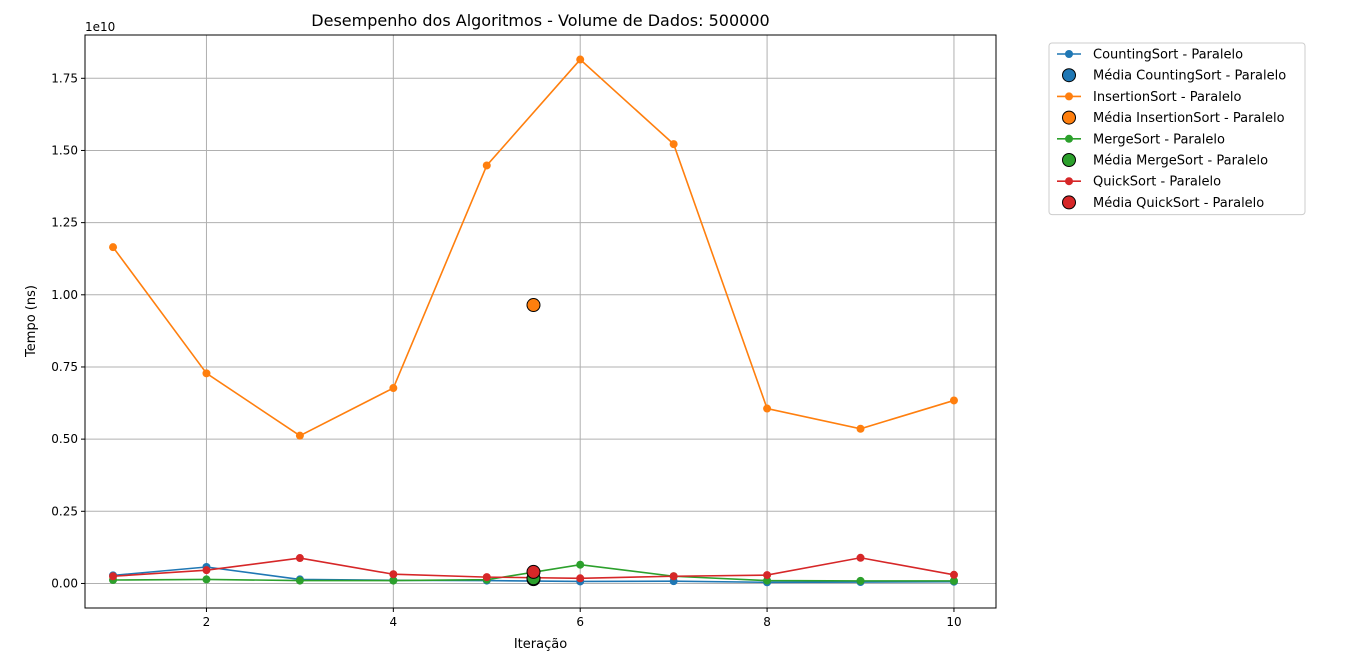 This screenshot has height=663, width=1366. Describe the element at coordinates (580, 622) in the screenshot. I see `x-tick-label: 6` at that location.